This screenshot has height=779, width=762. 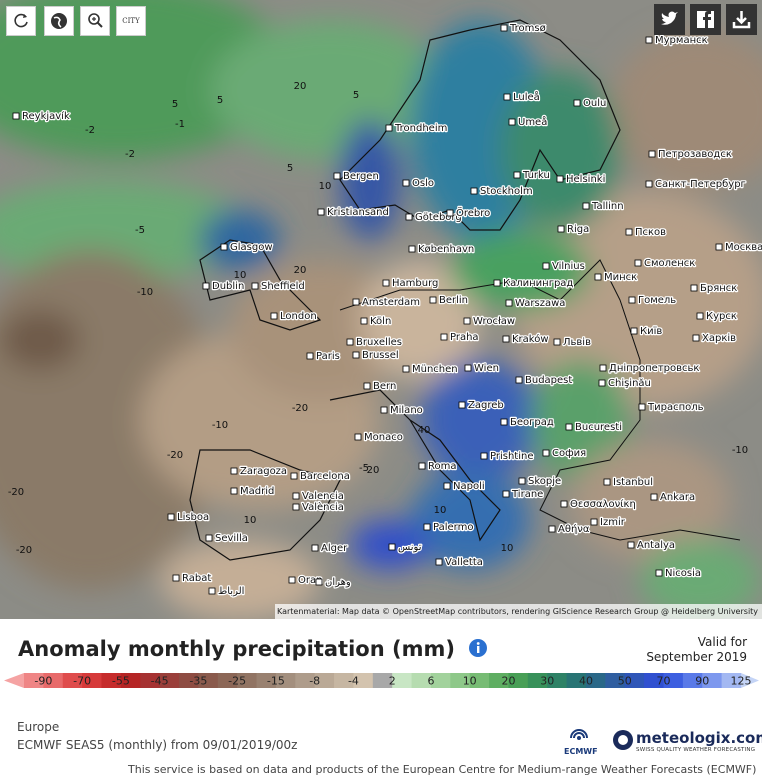 What do you see at coordinates (568, 266) in the screenshot?
I see `city-label: Vilnius` at bounding box center [568, 266].